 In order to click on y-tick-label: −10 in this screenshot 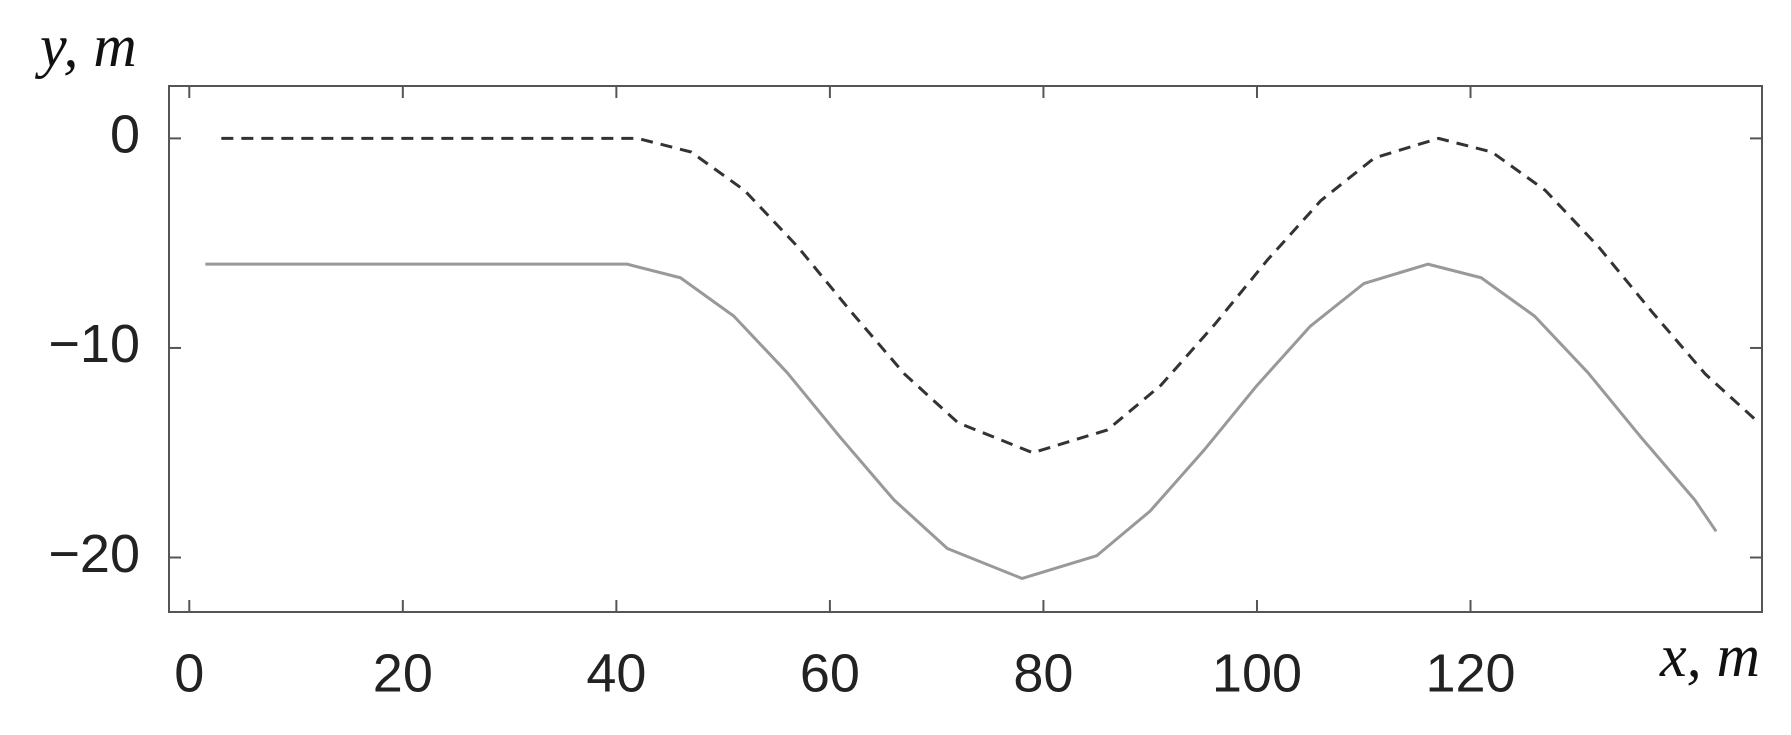, I will do `click(94, 344)`.